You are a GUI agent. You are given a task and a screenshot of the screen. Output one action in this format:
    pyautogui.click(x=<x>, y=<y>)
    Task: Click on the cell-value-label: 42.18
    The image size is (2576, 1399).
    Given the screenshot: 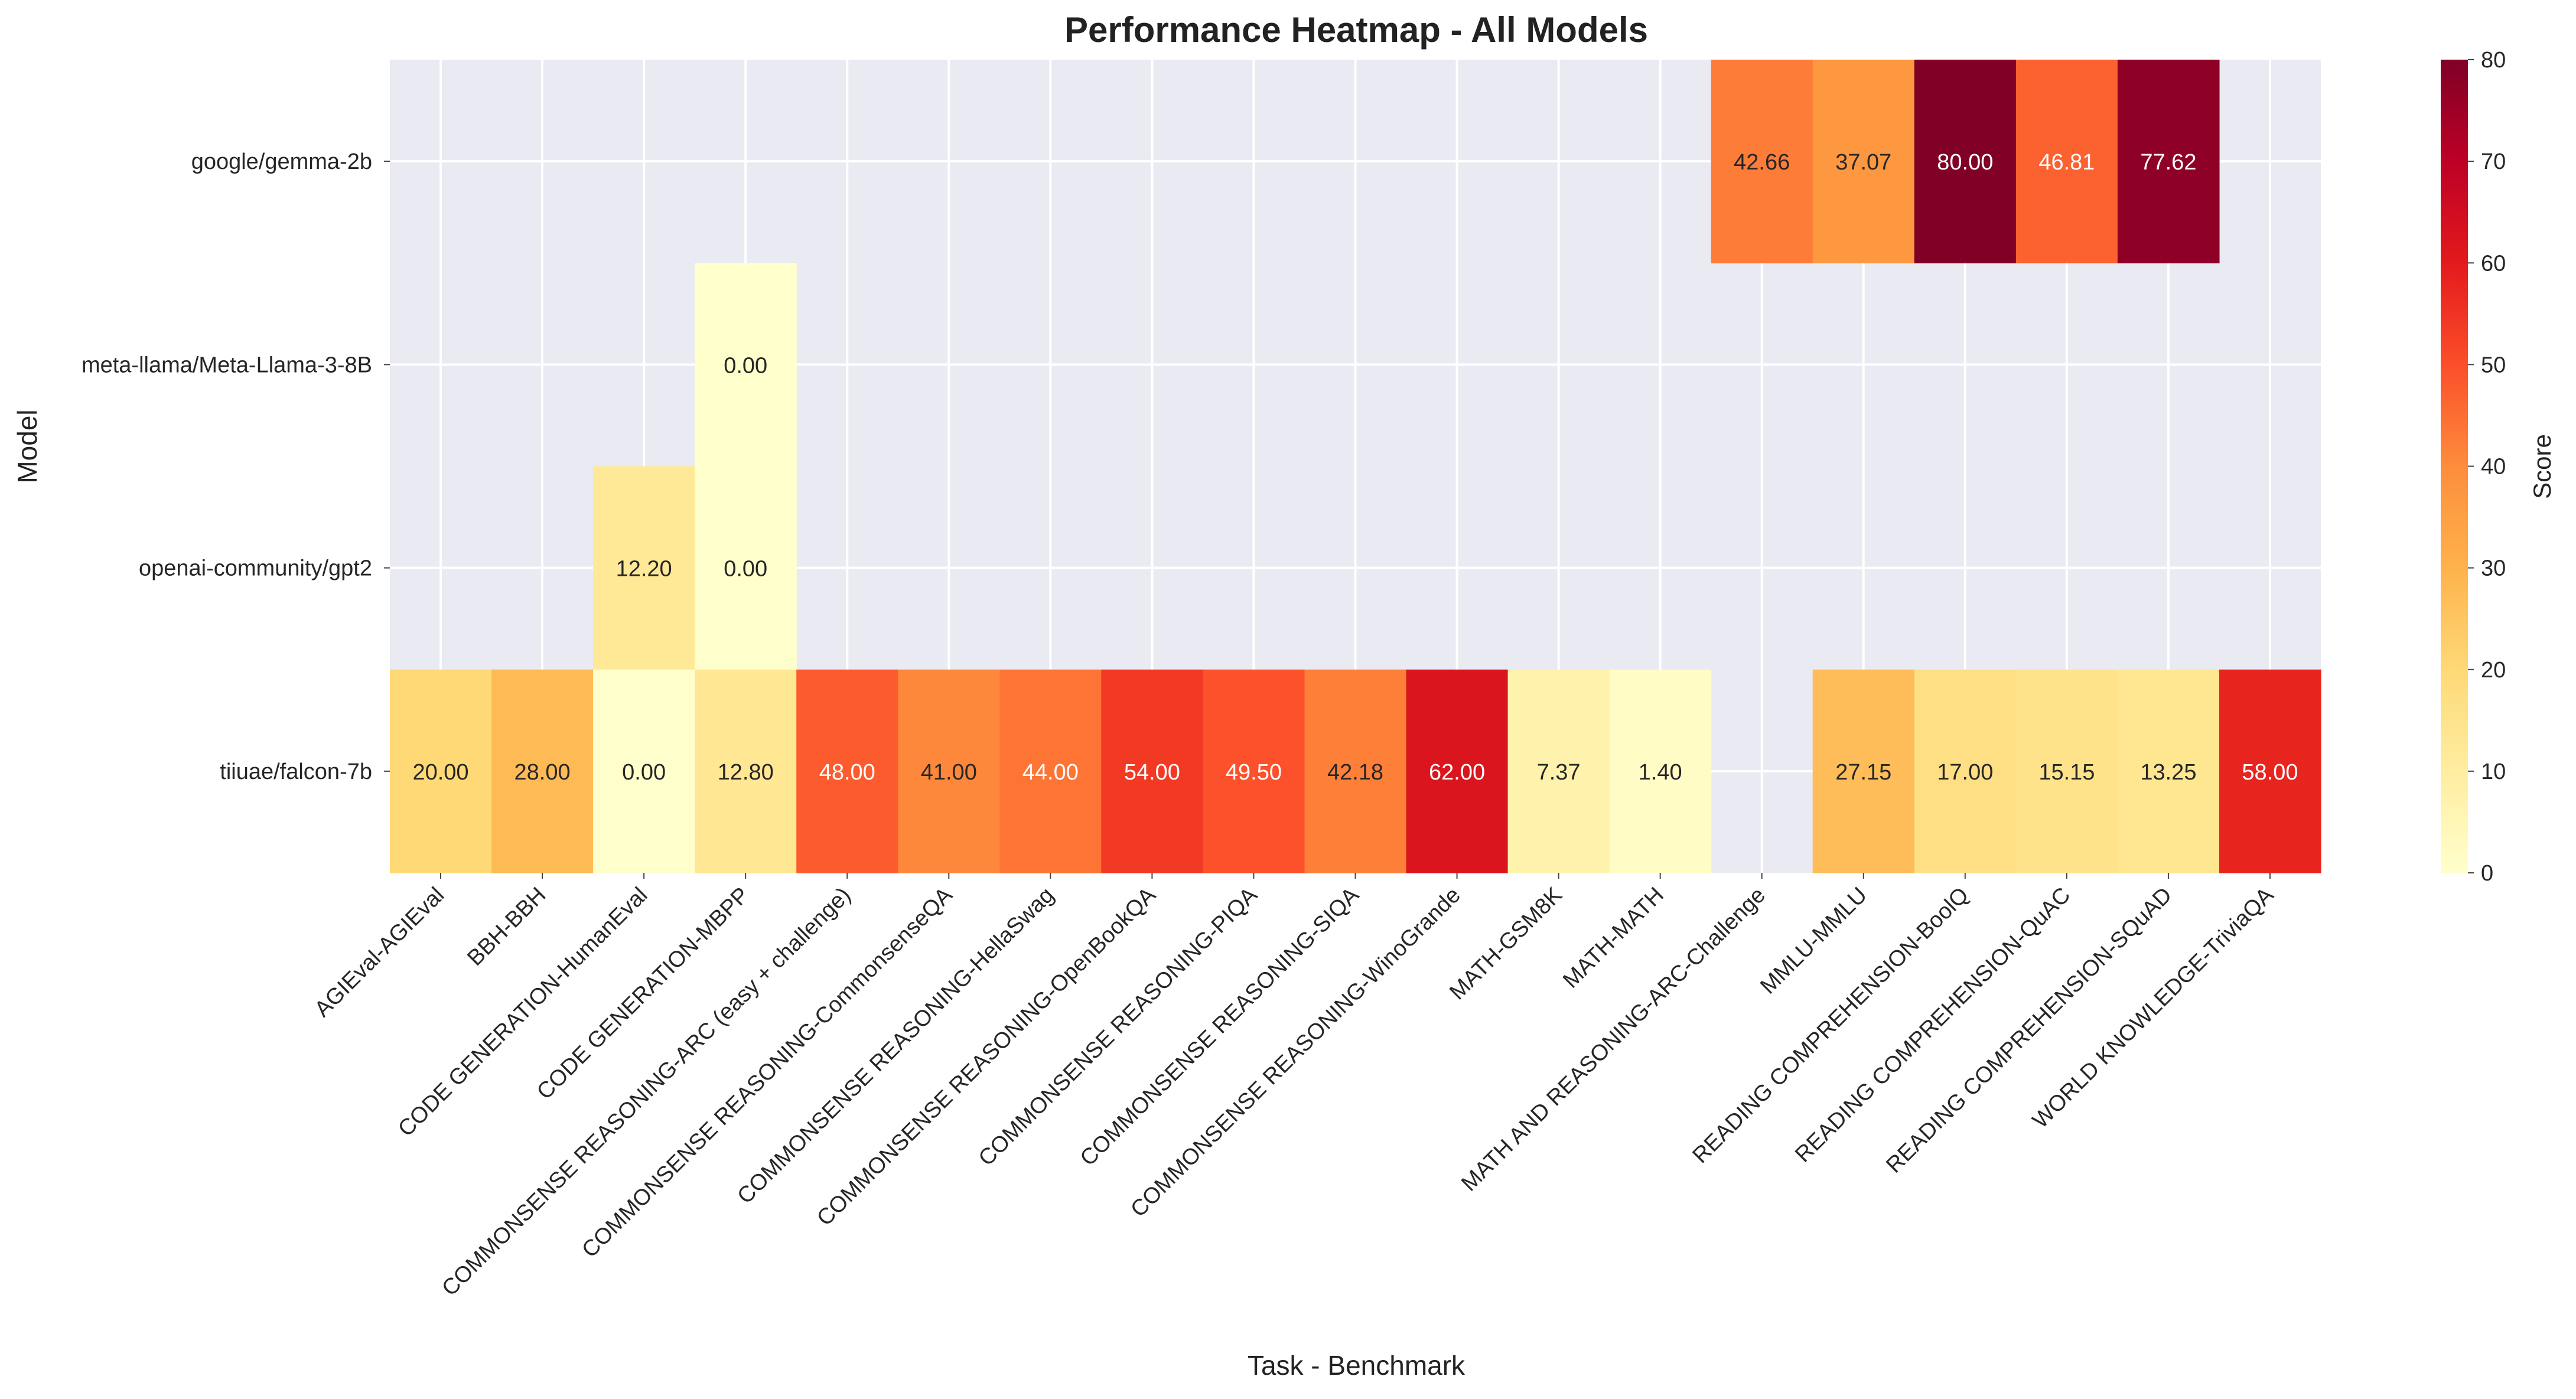 What is the action you would take?
    pyautogui.click(x=1355, y=772)
    